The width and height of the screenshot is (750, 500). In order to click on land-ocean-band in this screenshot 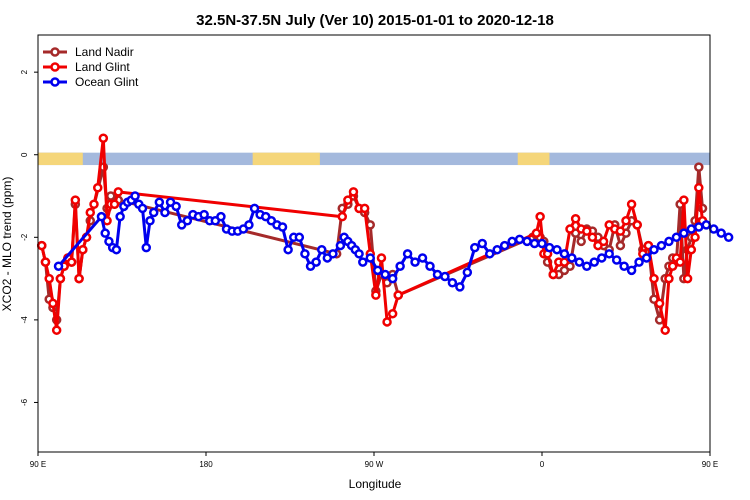, I will do `click(374, 159)`.